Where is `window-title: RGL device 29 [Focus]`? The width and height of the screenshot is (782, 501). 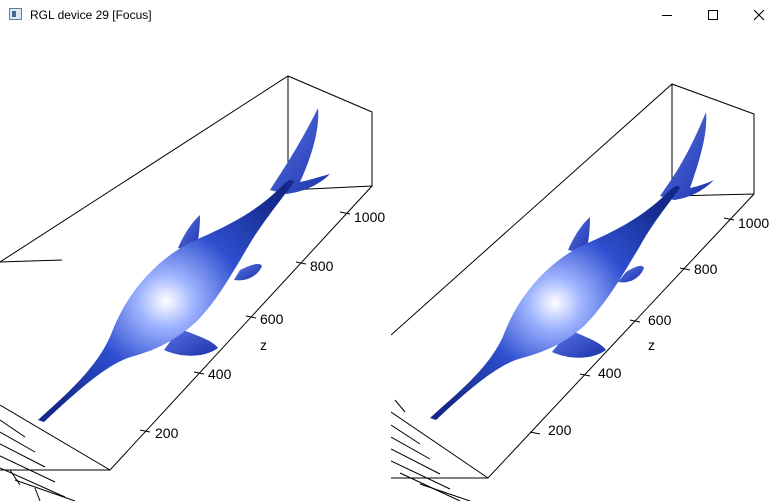
window-title: RGL device 29 [Focus] is located at coordinates (91, 15).